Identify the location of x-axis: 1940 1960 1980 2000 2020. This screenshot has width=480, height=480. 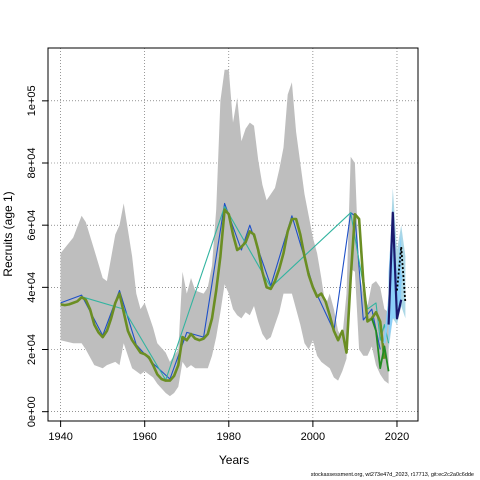
(228, 431).